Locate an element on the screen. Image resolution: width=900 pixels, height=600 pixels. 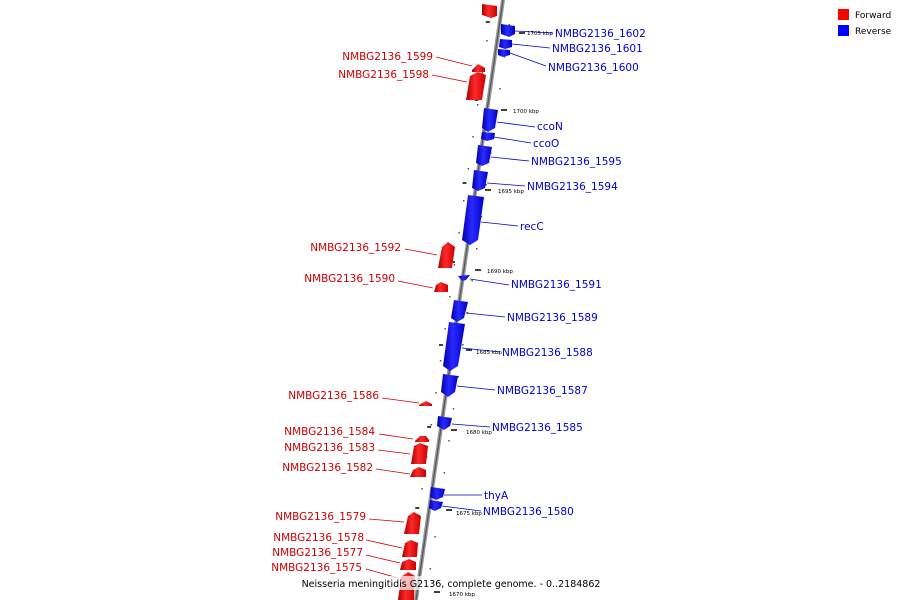
backbone is located at coordinates (459, 300).